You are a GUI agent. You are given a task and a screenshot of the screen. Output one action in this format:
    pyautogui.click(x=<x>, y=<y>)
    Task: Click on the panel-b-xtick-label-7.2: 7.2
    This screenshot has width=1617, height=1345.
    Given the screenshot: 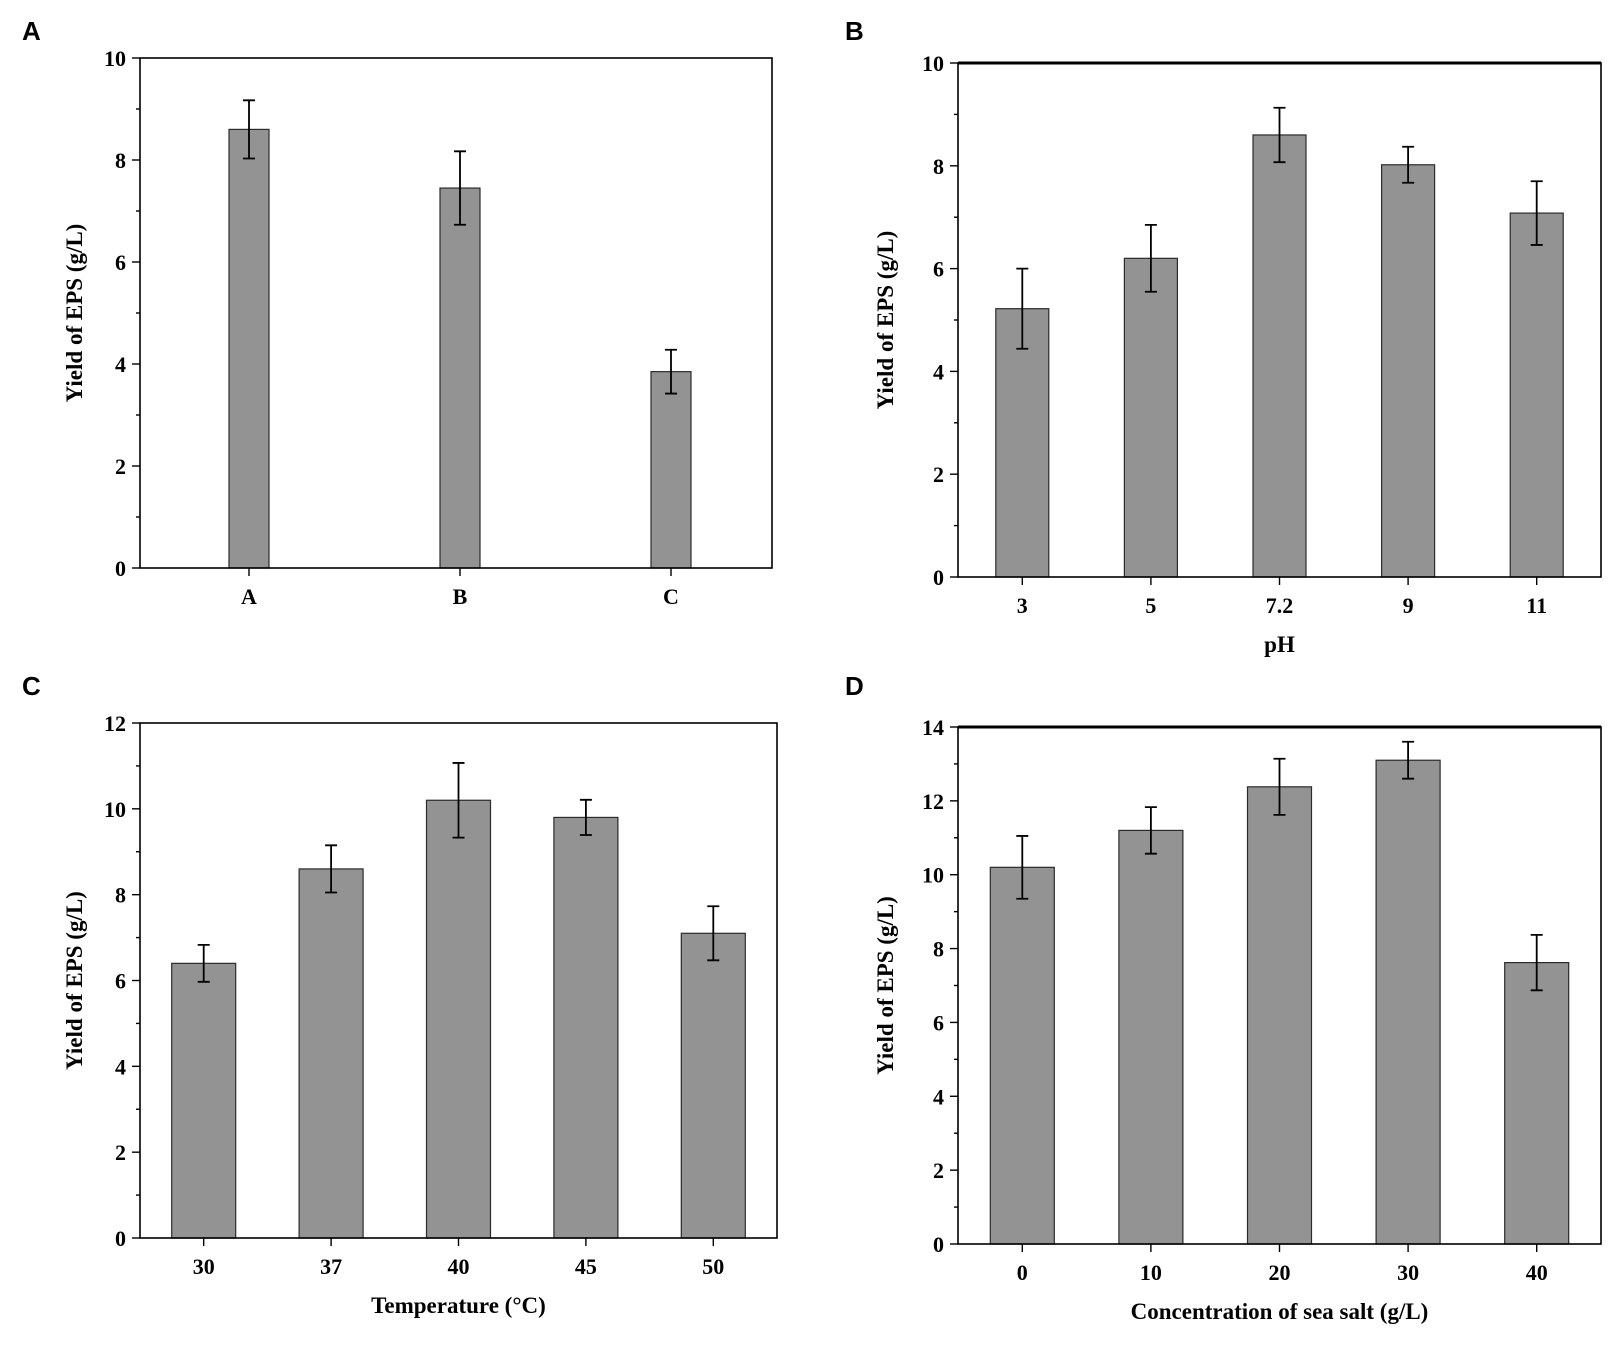 What is the action you would take?
    pyautogui.click(x=1280, y=605)
    